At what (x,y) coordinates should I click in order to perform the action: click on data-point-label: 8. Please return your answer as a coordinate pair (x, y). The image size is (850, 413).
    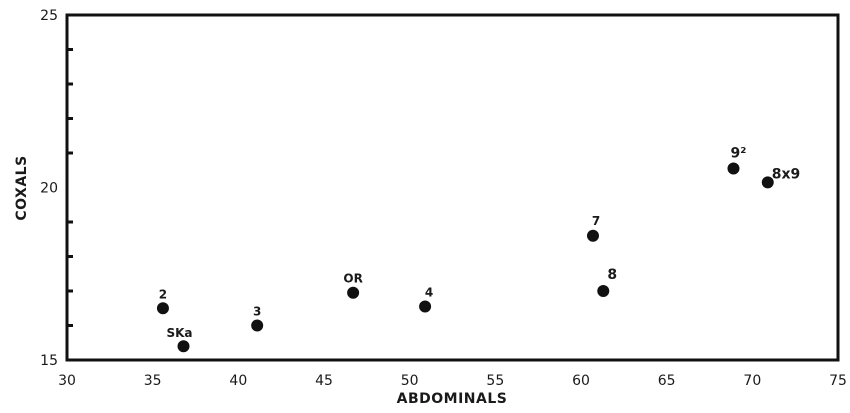
    Looking at the image, I should click on (612, 275).